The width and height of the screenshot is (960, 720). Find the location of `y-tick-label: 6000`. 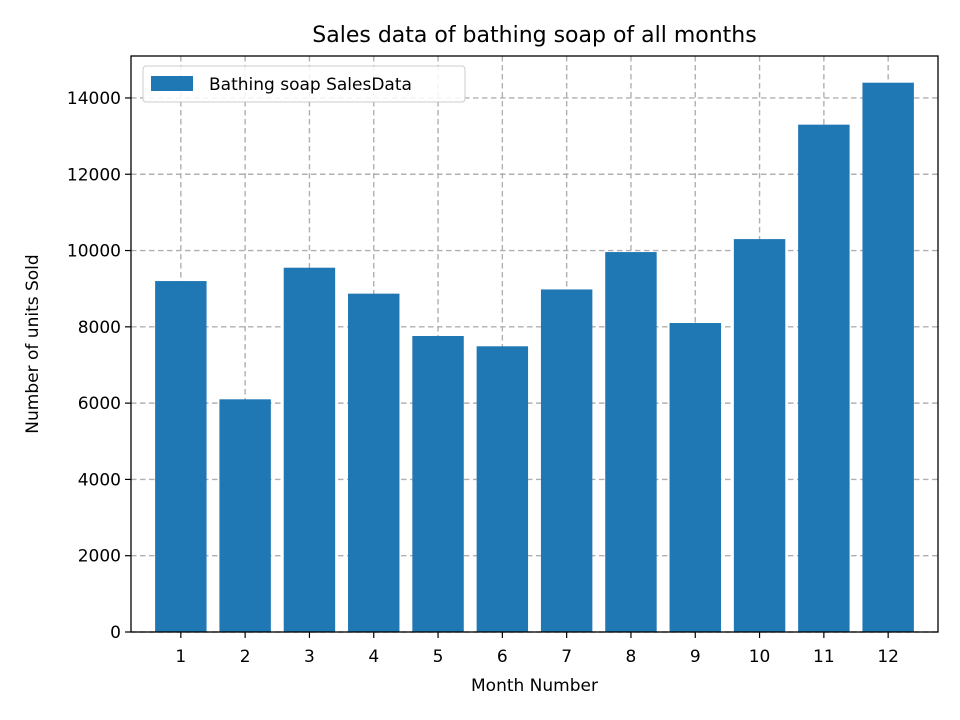

y-tick-label: 6000 is located at coordinates (99, 404).